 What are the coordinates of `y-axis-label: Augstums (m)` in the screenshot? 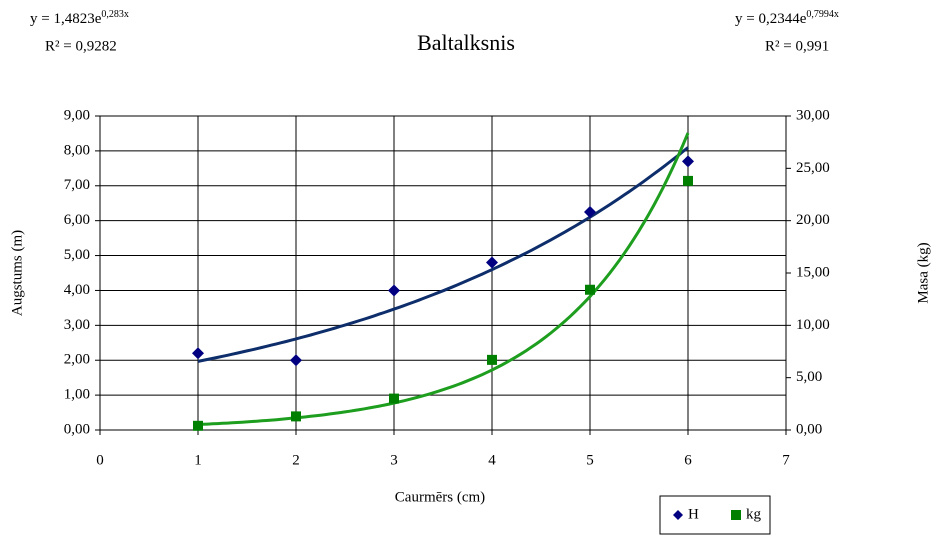 It's located at (17, 273).